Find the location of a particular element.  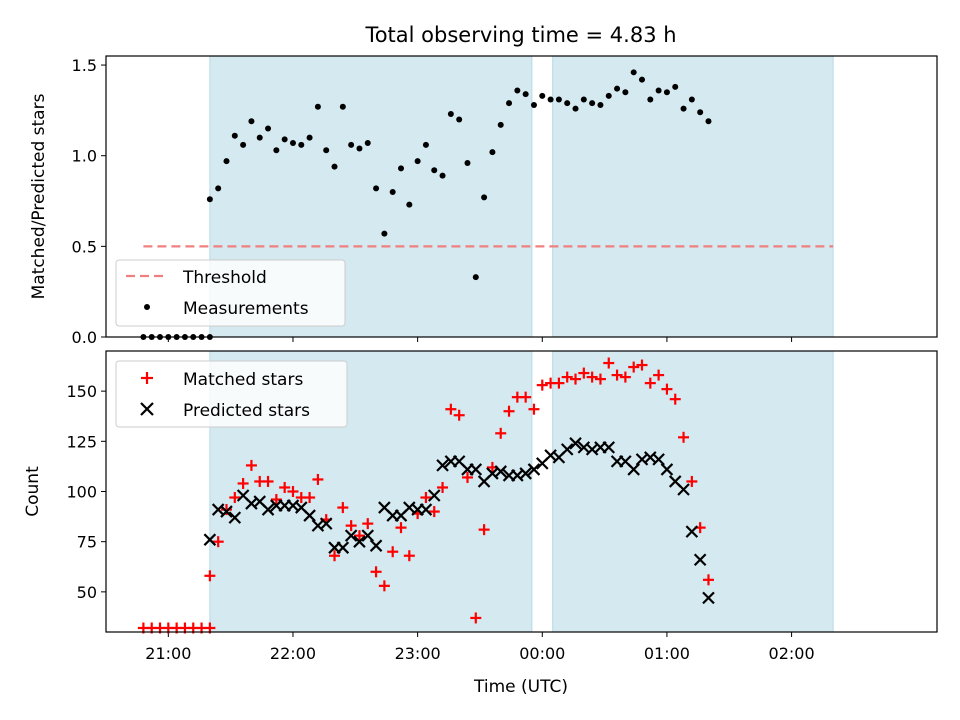

count-y-tick-label: 125 is located at coordinates (81, 441).